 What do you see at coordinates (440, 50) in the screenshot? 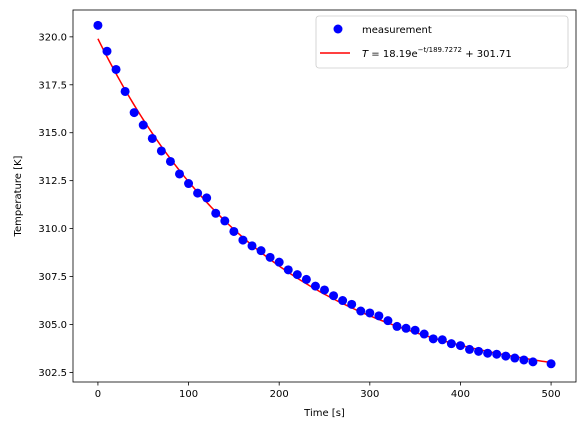
I see `legend-fit-exponent: −t/189.7272` at bounding box center [440, 50].